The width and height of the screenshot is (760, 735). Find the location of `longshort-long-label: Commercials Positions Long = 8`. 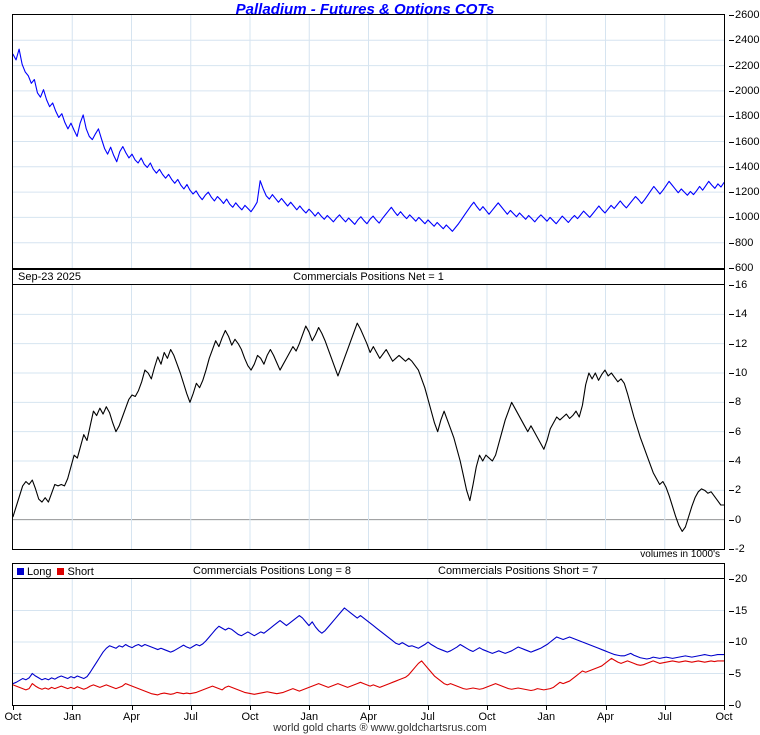

longshort-long-label: Commercials Positions Long = 8 is located at coordinates (272, 571).